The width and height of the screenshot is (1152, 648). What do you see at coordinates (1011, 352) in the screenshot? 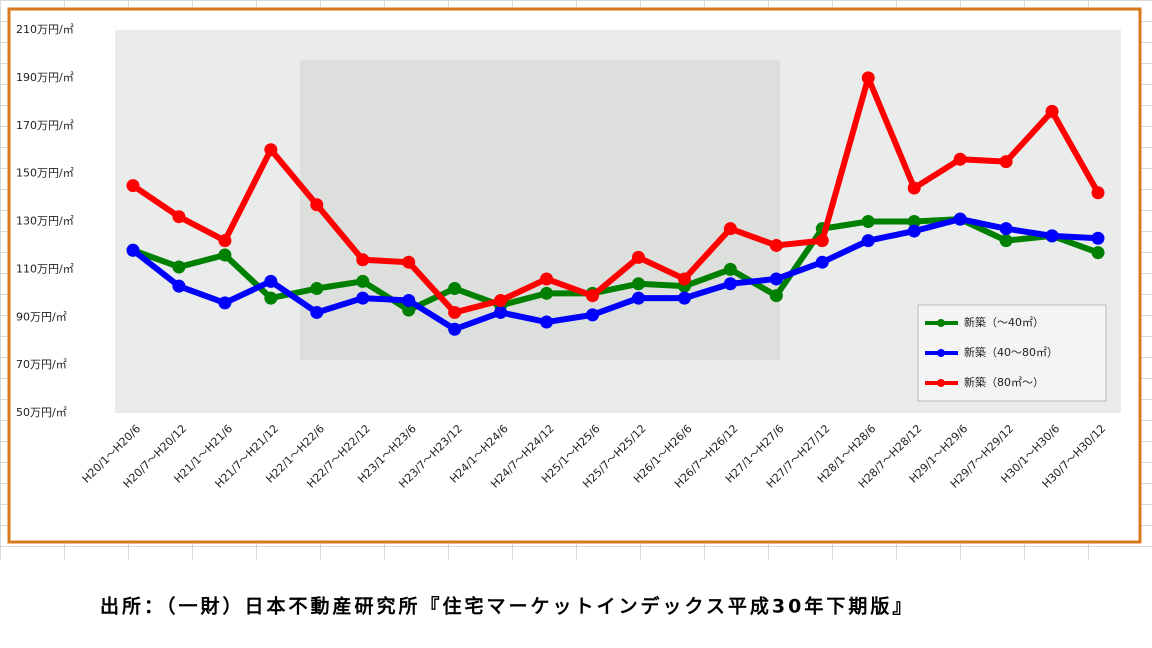
I see `legend-label: 新築（40～80㎡）` at bounding box center [1011, 352].